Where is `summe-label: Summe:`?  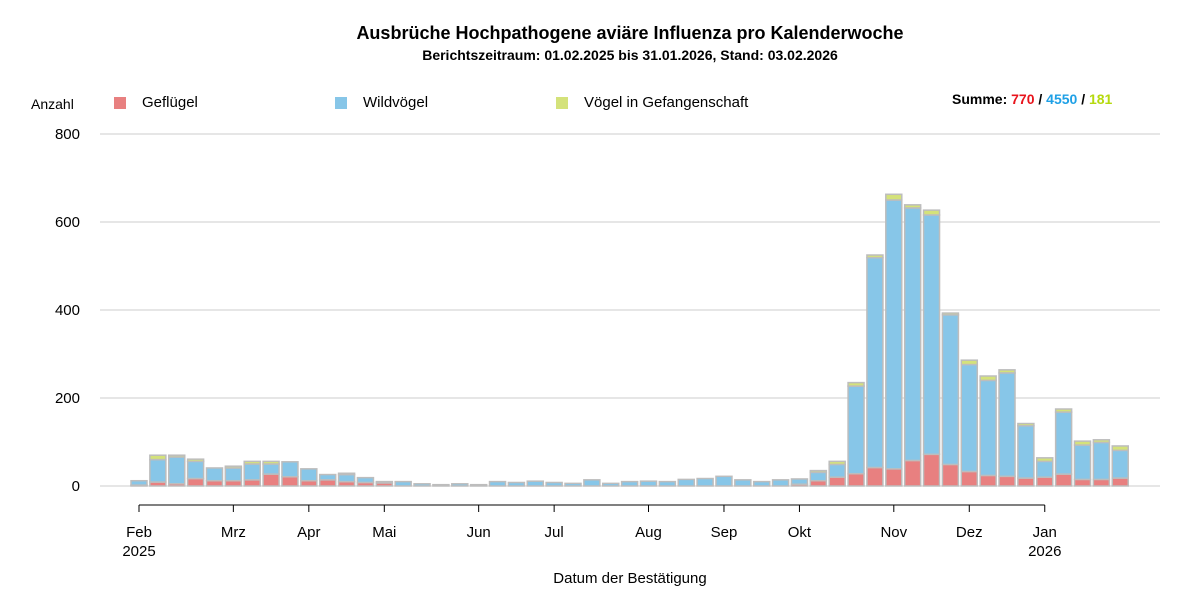
summe-label: Summe: is located at coordinates (980, 99).